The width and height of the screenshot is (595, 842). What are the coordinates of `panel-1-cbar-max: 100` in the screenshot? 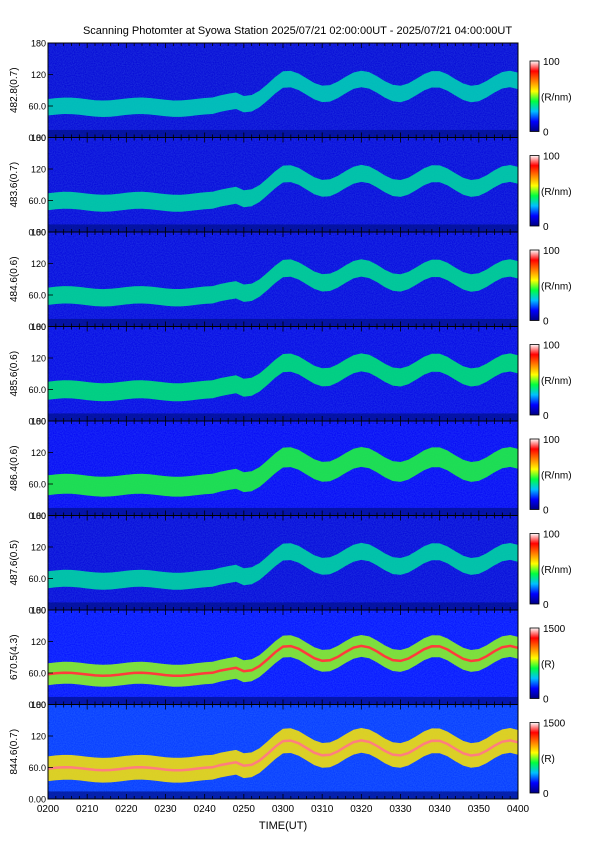 It's located at (551, 62).